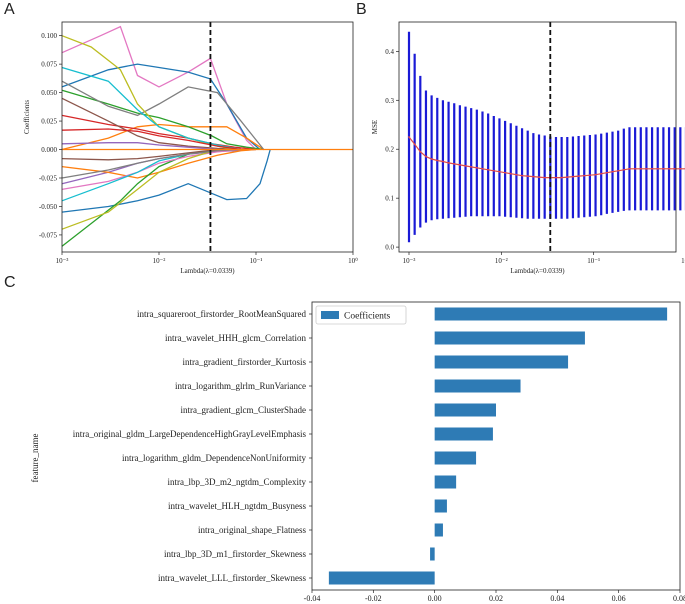  What do you see at coordinates (49, 65) in the screenshot?
I see `y-tick-label: 0.075` at bounding box center [49, 65].